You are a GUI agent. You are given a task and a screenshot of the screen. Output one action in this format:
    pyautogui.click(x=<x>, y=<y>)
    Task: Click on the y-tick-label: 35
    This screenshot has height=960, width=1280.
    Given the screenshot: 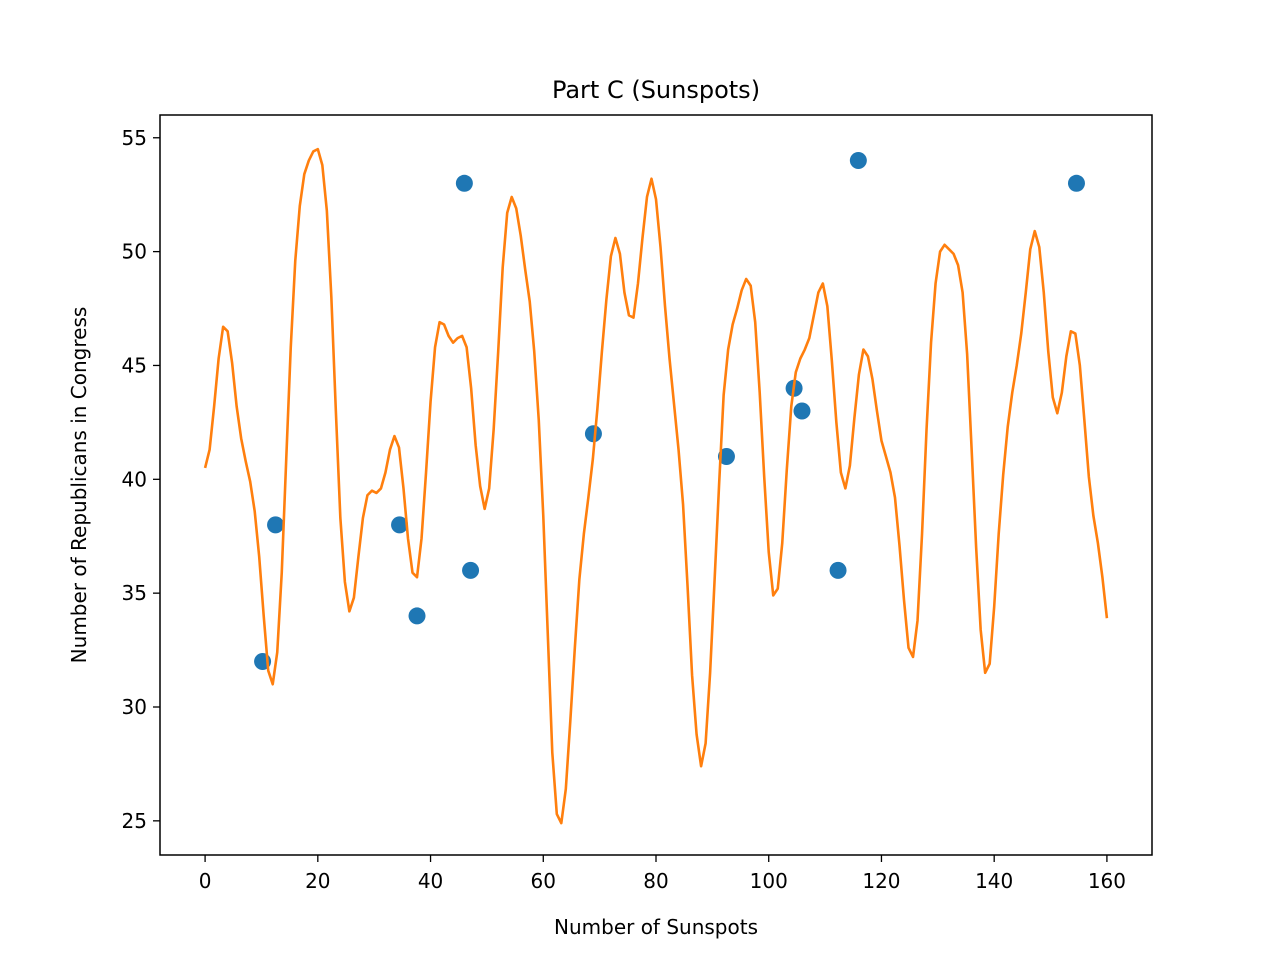 What is the action you would take?
    pyautogui.click(x=134, y=593)
    